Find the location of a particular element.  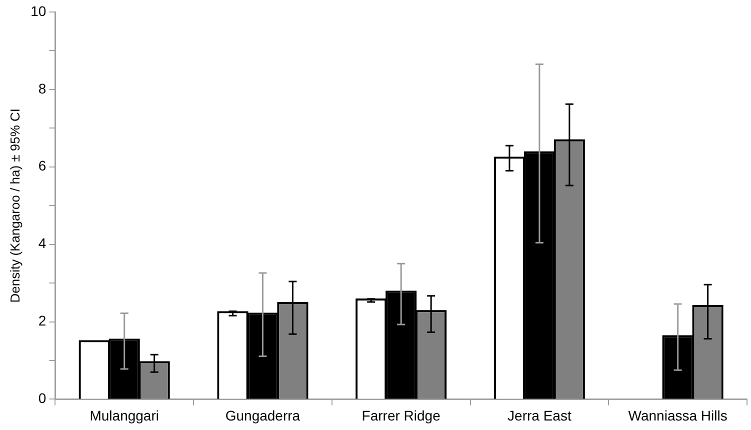

x-tick-label: Gungaderra is located at coordinates (262, 415).